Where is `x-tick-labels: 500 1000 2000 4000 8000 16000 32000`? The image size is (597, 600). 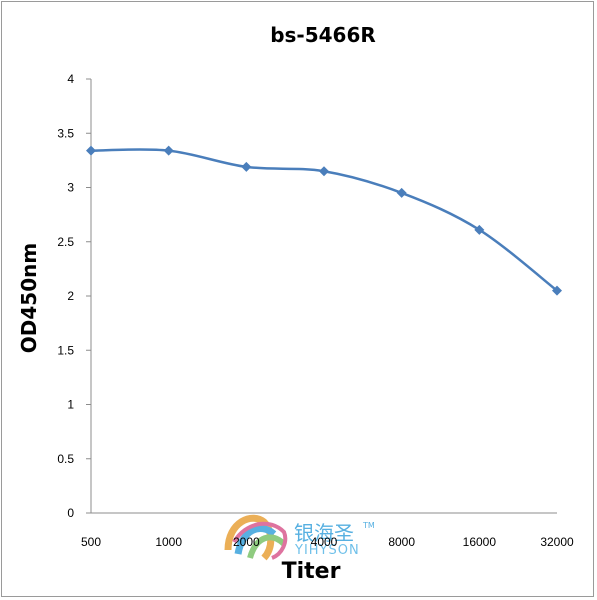 x-tick-labels: 500 1000 2000 4000 8000 16000 32000 is located at coordinates (327, 542).